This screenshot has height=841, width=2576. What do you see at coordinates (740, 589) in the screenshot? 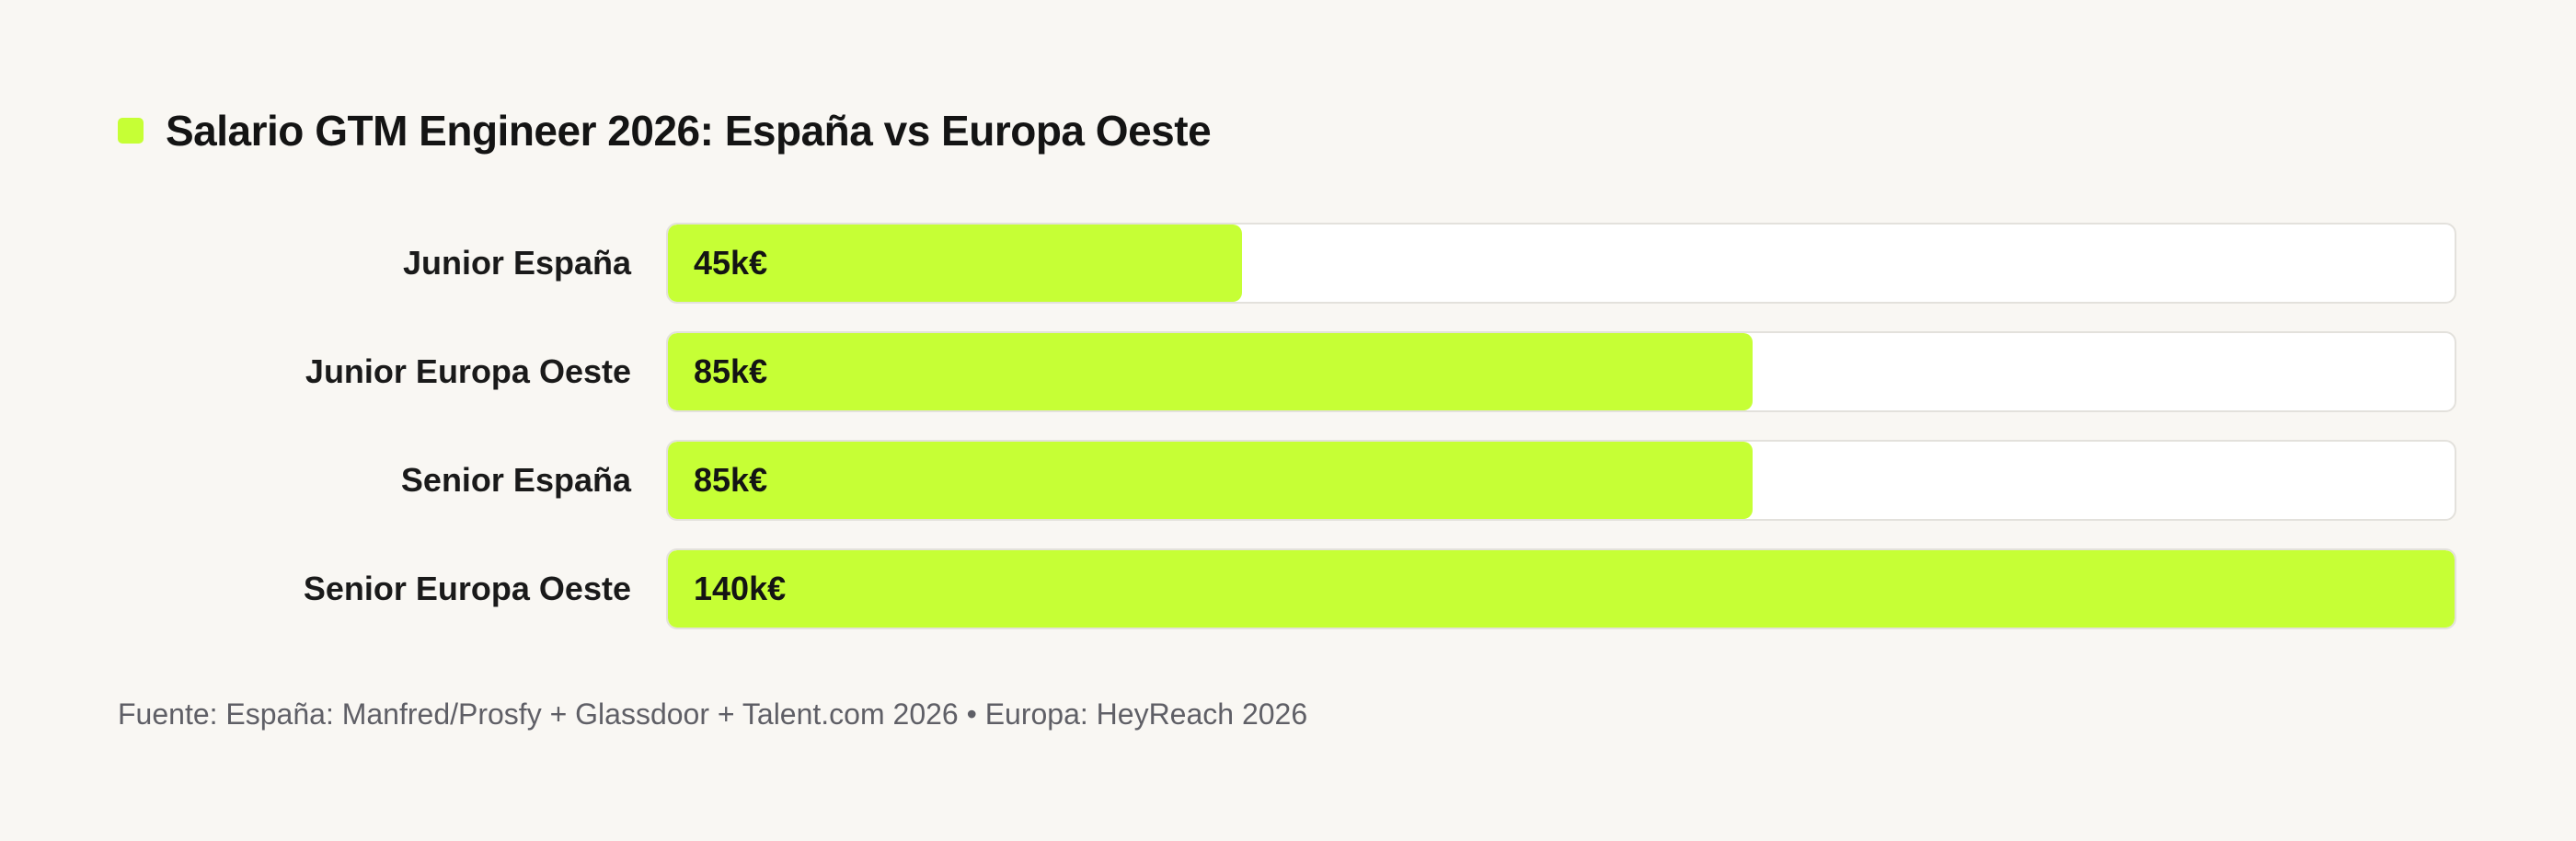
I see `bar-value-label: 140k€` at bounding box center [740, 589].